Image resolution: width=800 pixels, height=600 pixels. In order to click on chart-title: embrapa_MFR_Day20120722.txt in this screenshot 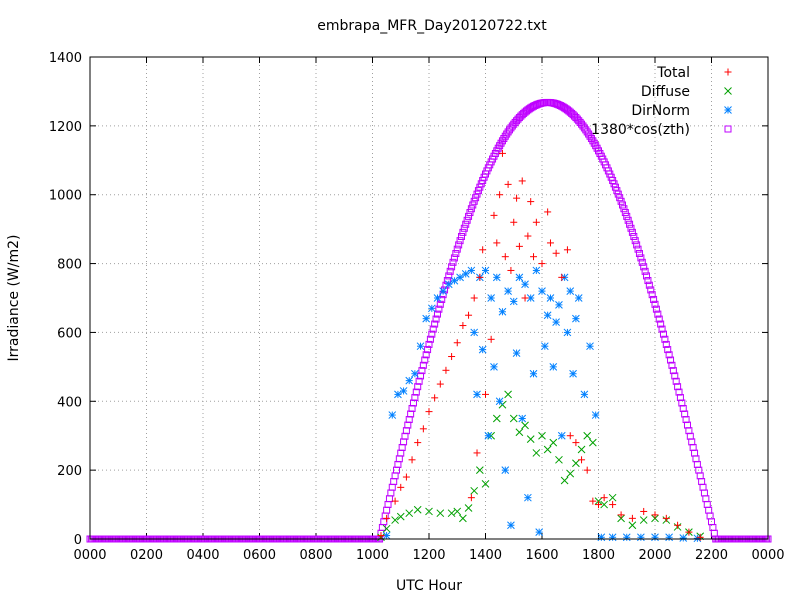, I will do `click(432, 26)`.